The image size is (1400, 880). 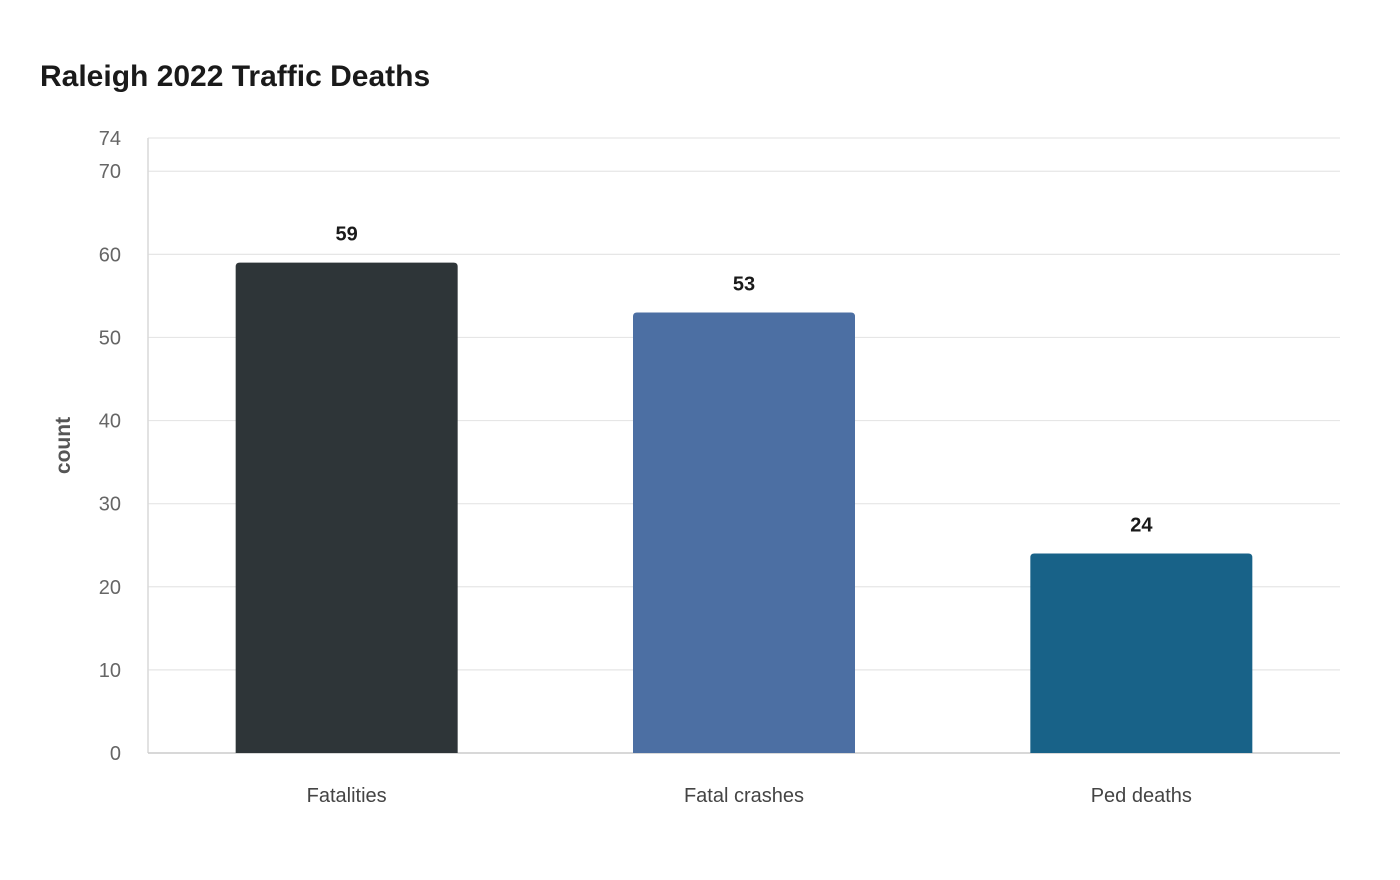 What do you see at coordinates (110, 422) in the screenshot?
I see `y-tick-label: 40` at bounding box center [110, 422].